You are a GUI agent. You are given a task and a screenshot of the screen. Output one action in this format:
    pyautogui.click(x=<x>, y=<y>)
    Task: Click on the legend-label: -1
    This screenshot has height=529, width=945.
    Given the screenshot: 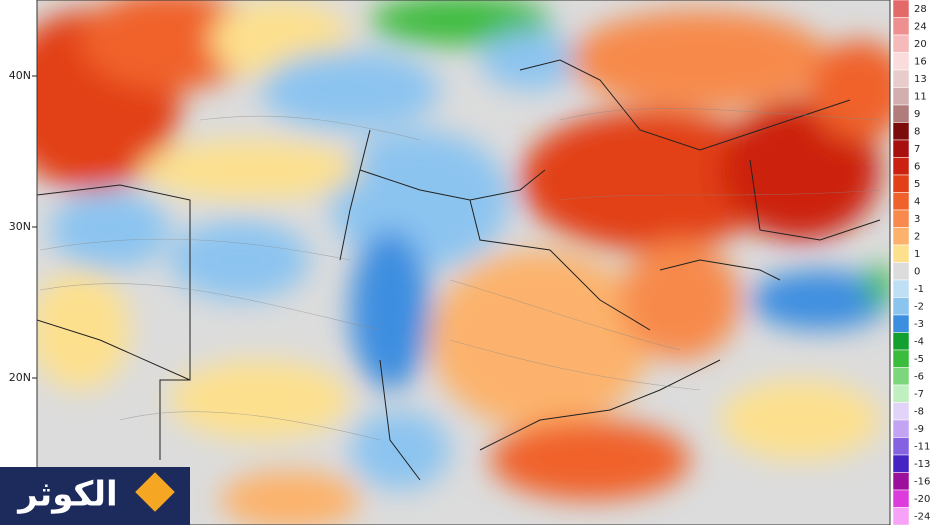 What is the action you would take?
    pyautogui.click(x=919, y=289)
    